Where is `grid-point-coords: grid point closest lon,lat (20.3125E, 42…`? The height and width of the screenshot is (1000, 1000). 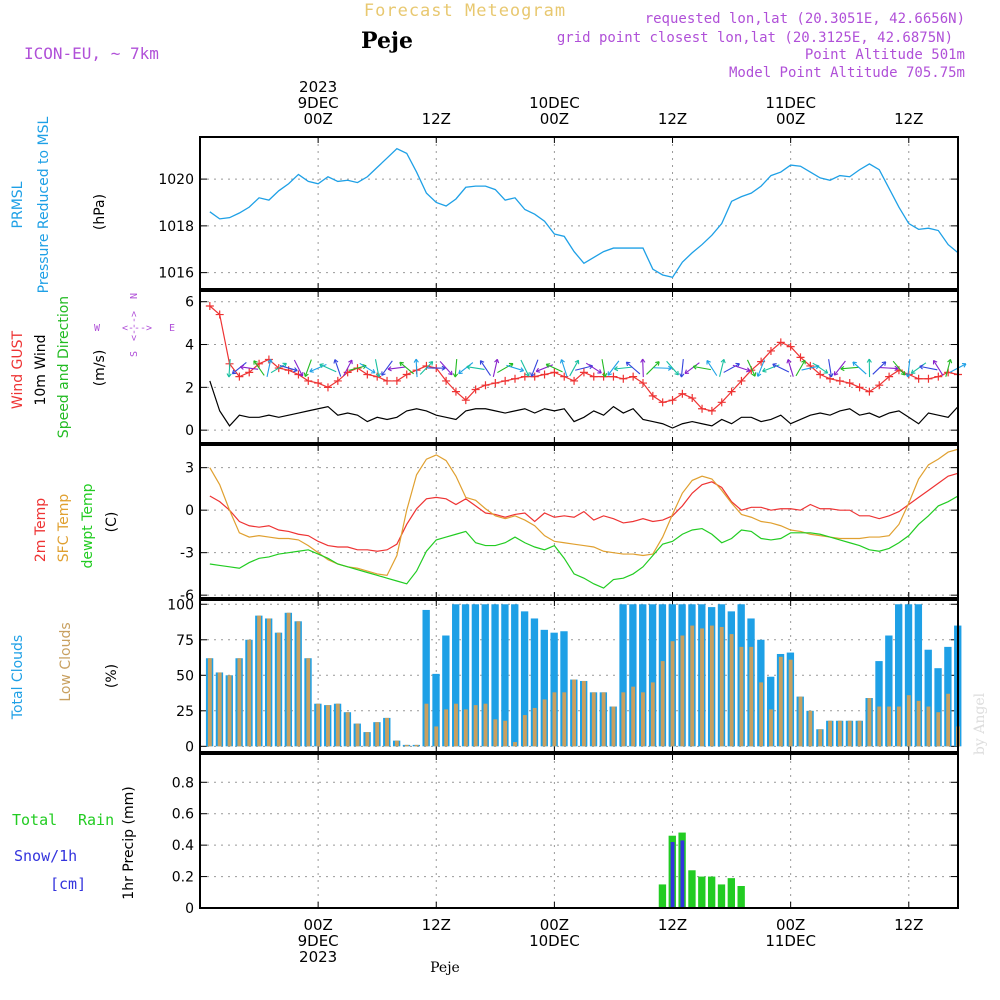
grid-point-coords: grid point closest lon,lat (20.3125E, 42… is located at coordinates (755, 38).